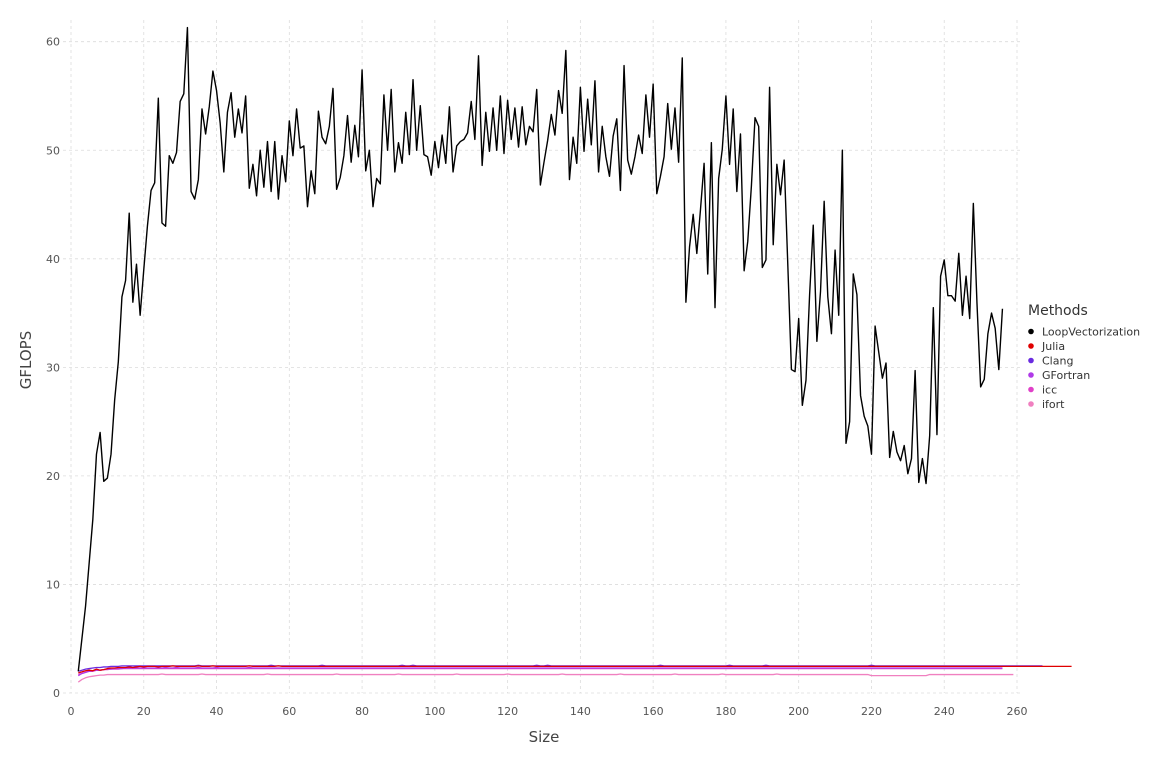  I want to click on series-line-julia, so click(575, 669).